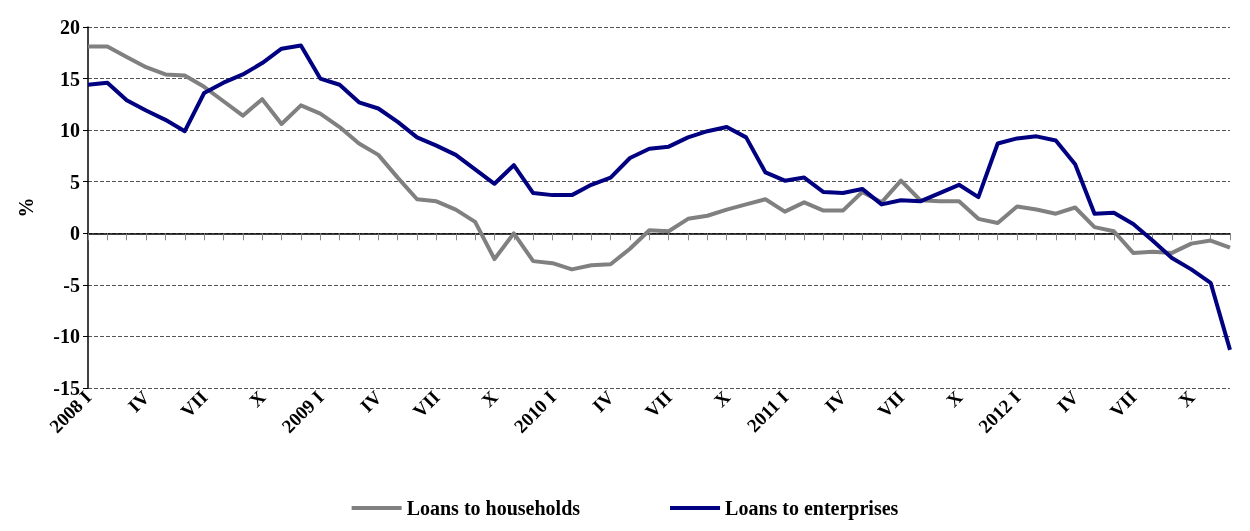 The image size is (1250, 531). Describe the element at coordinates (70, 130) in the screenshot. I see `y-tick-label: 10` at that location.